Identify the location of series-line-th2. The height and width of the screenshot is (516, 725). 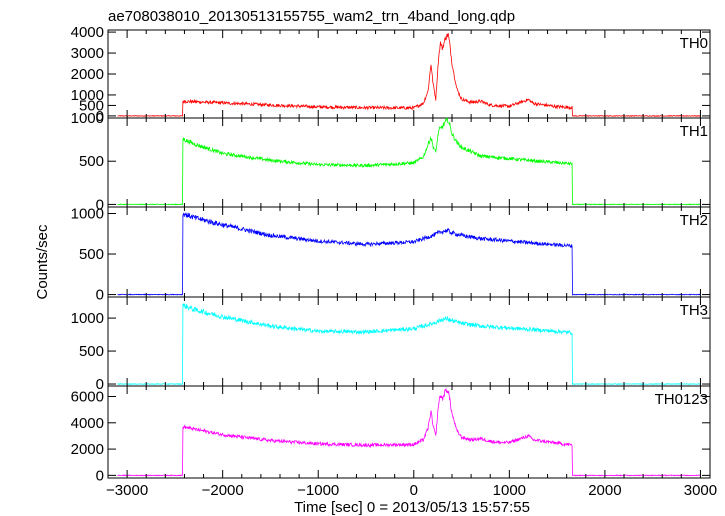
(409, 254).